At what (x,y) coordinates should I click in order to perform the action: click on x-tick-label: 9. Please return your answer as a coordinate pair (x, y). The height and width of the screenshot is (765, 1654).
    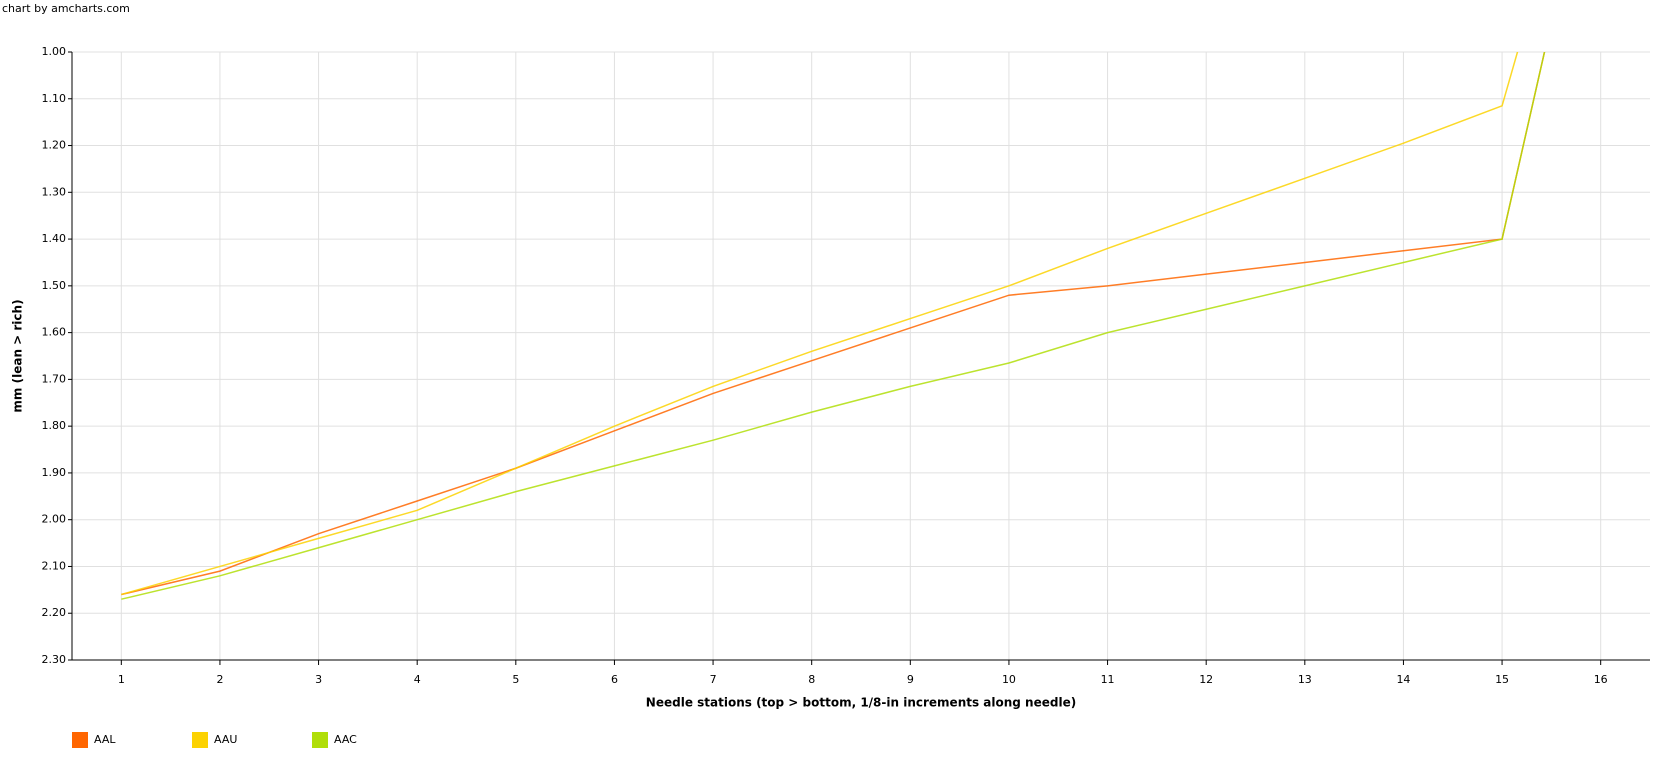
    Looking at the image, I should click on (910, 679).